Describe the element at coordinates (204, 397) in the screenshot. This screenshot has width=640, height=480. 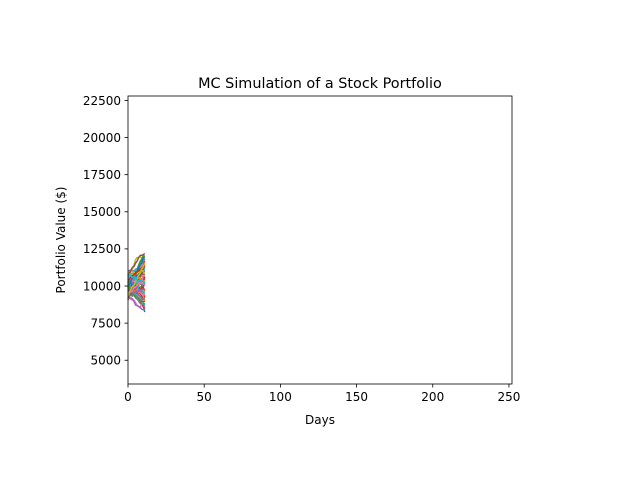
I see `x-tick-label: 50` at that location.